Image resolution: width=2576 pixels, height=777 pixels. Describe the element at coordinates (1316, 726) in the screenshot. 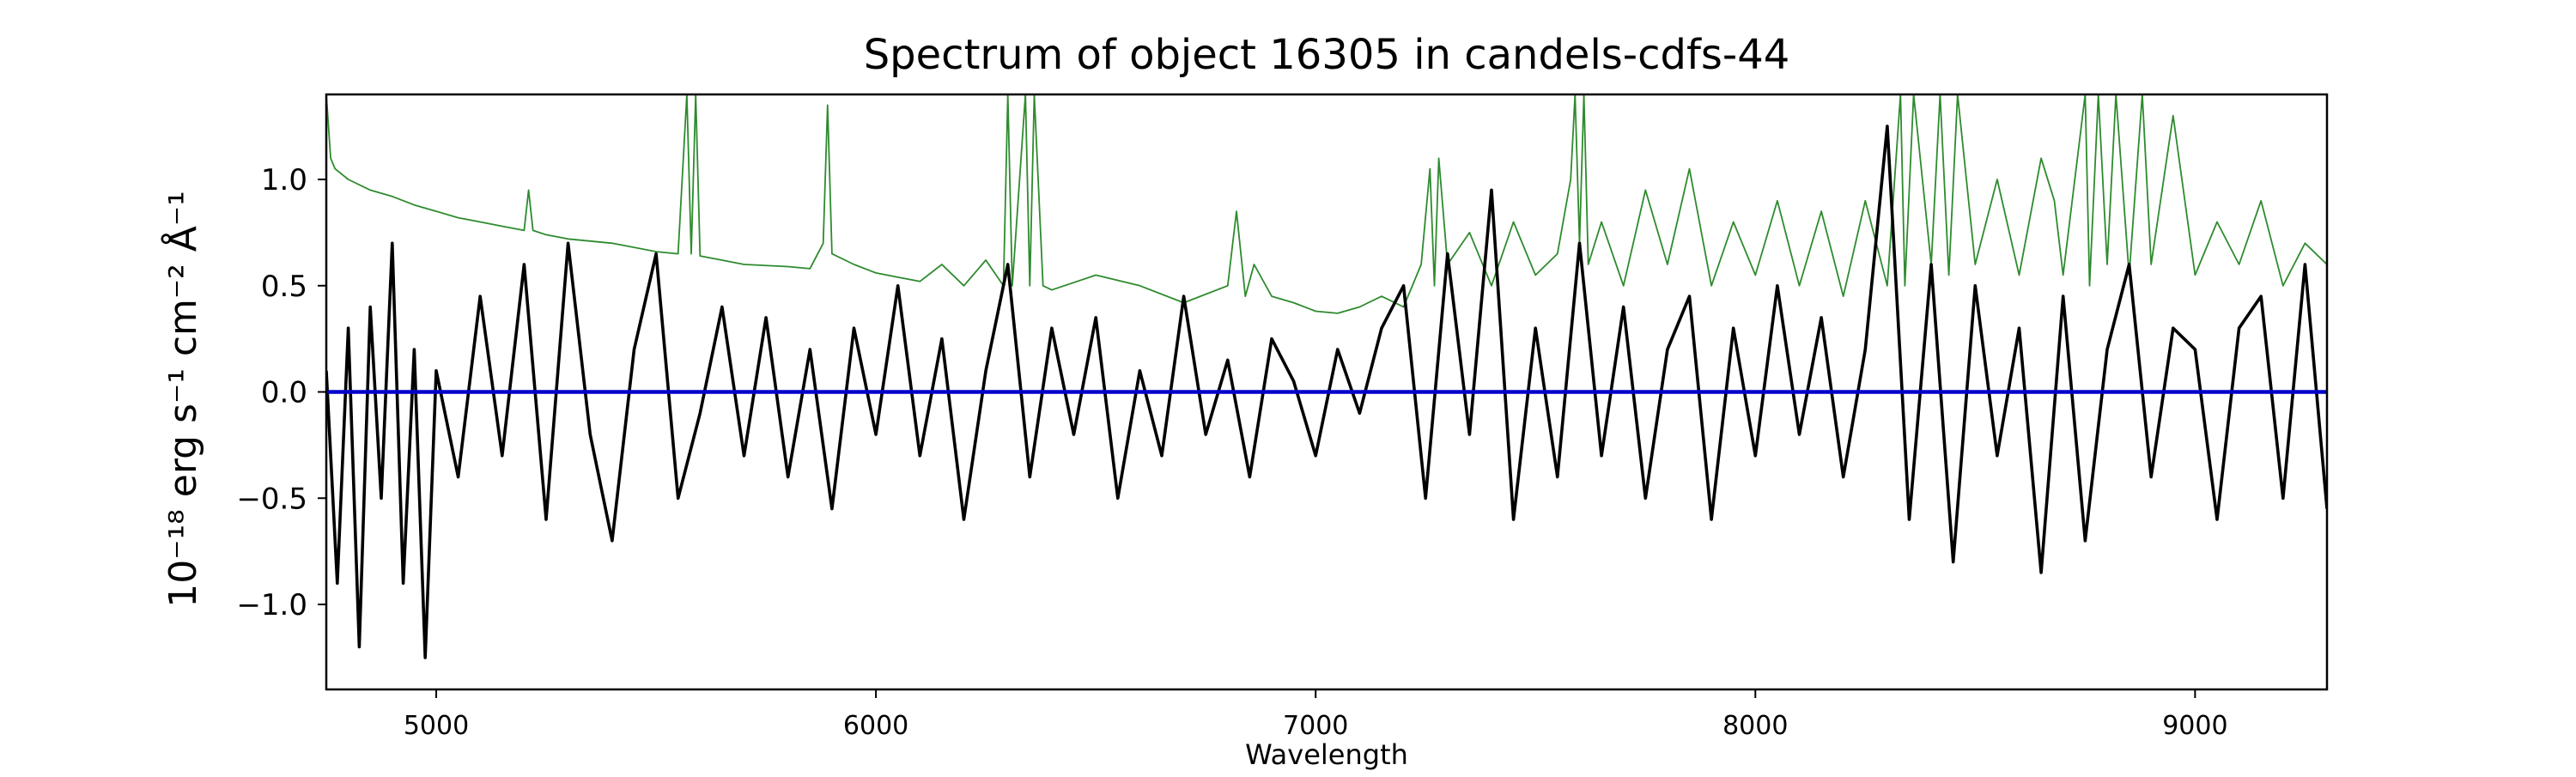

I see `x-tick-label: 7000` at that location.